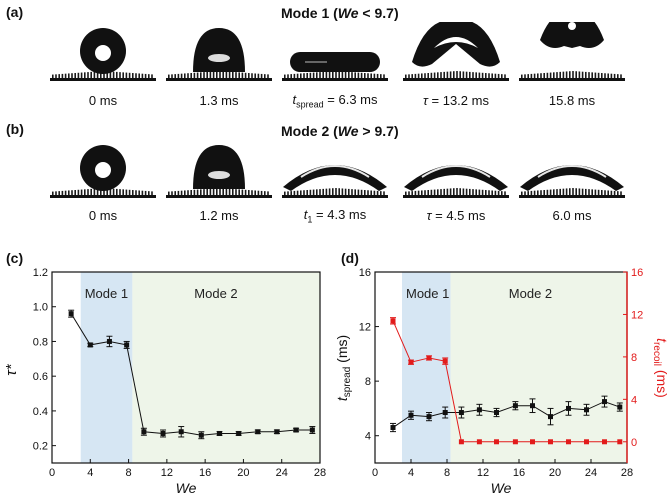 The width and height of the screenshot is (670, 500). What do you see at coordinates (243, 473) in the screenshot?
I see `x-tick-label: 20` at bounding box center [243, 473].